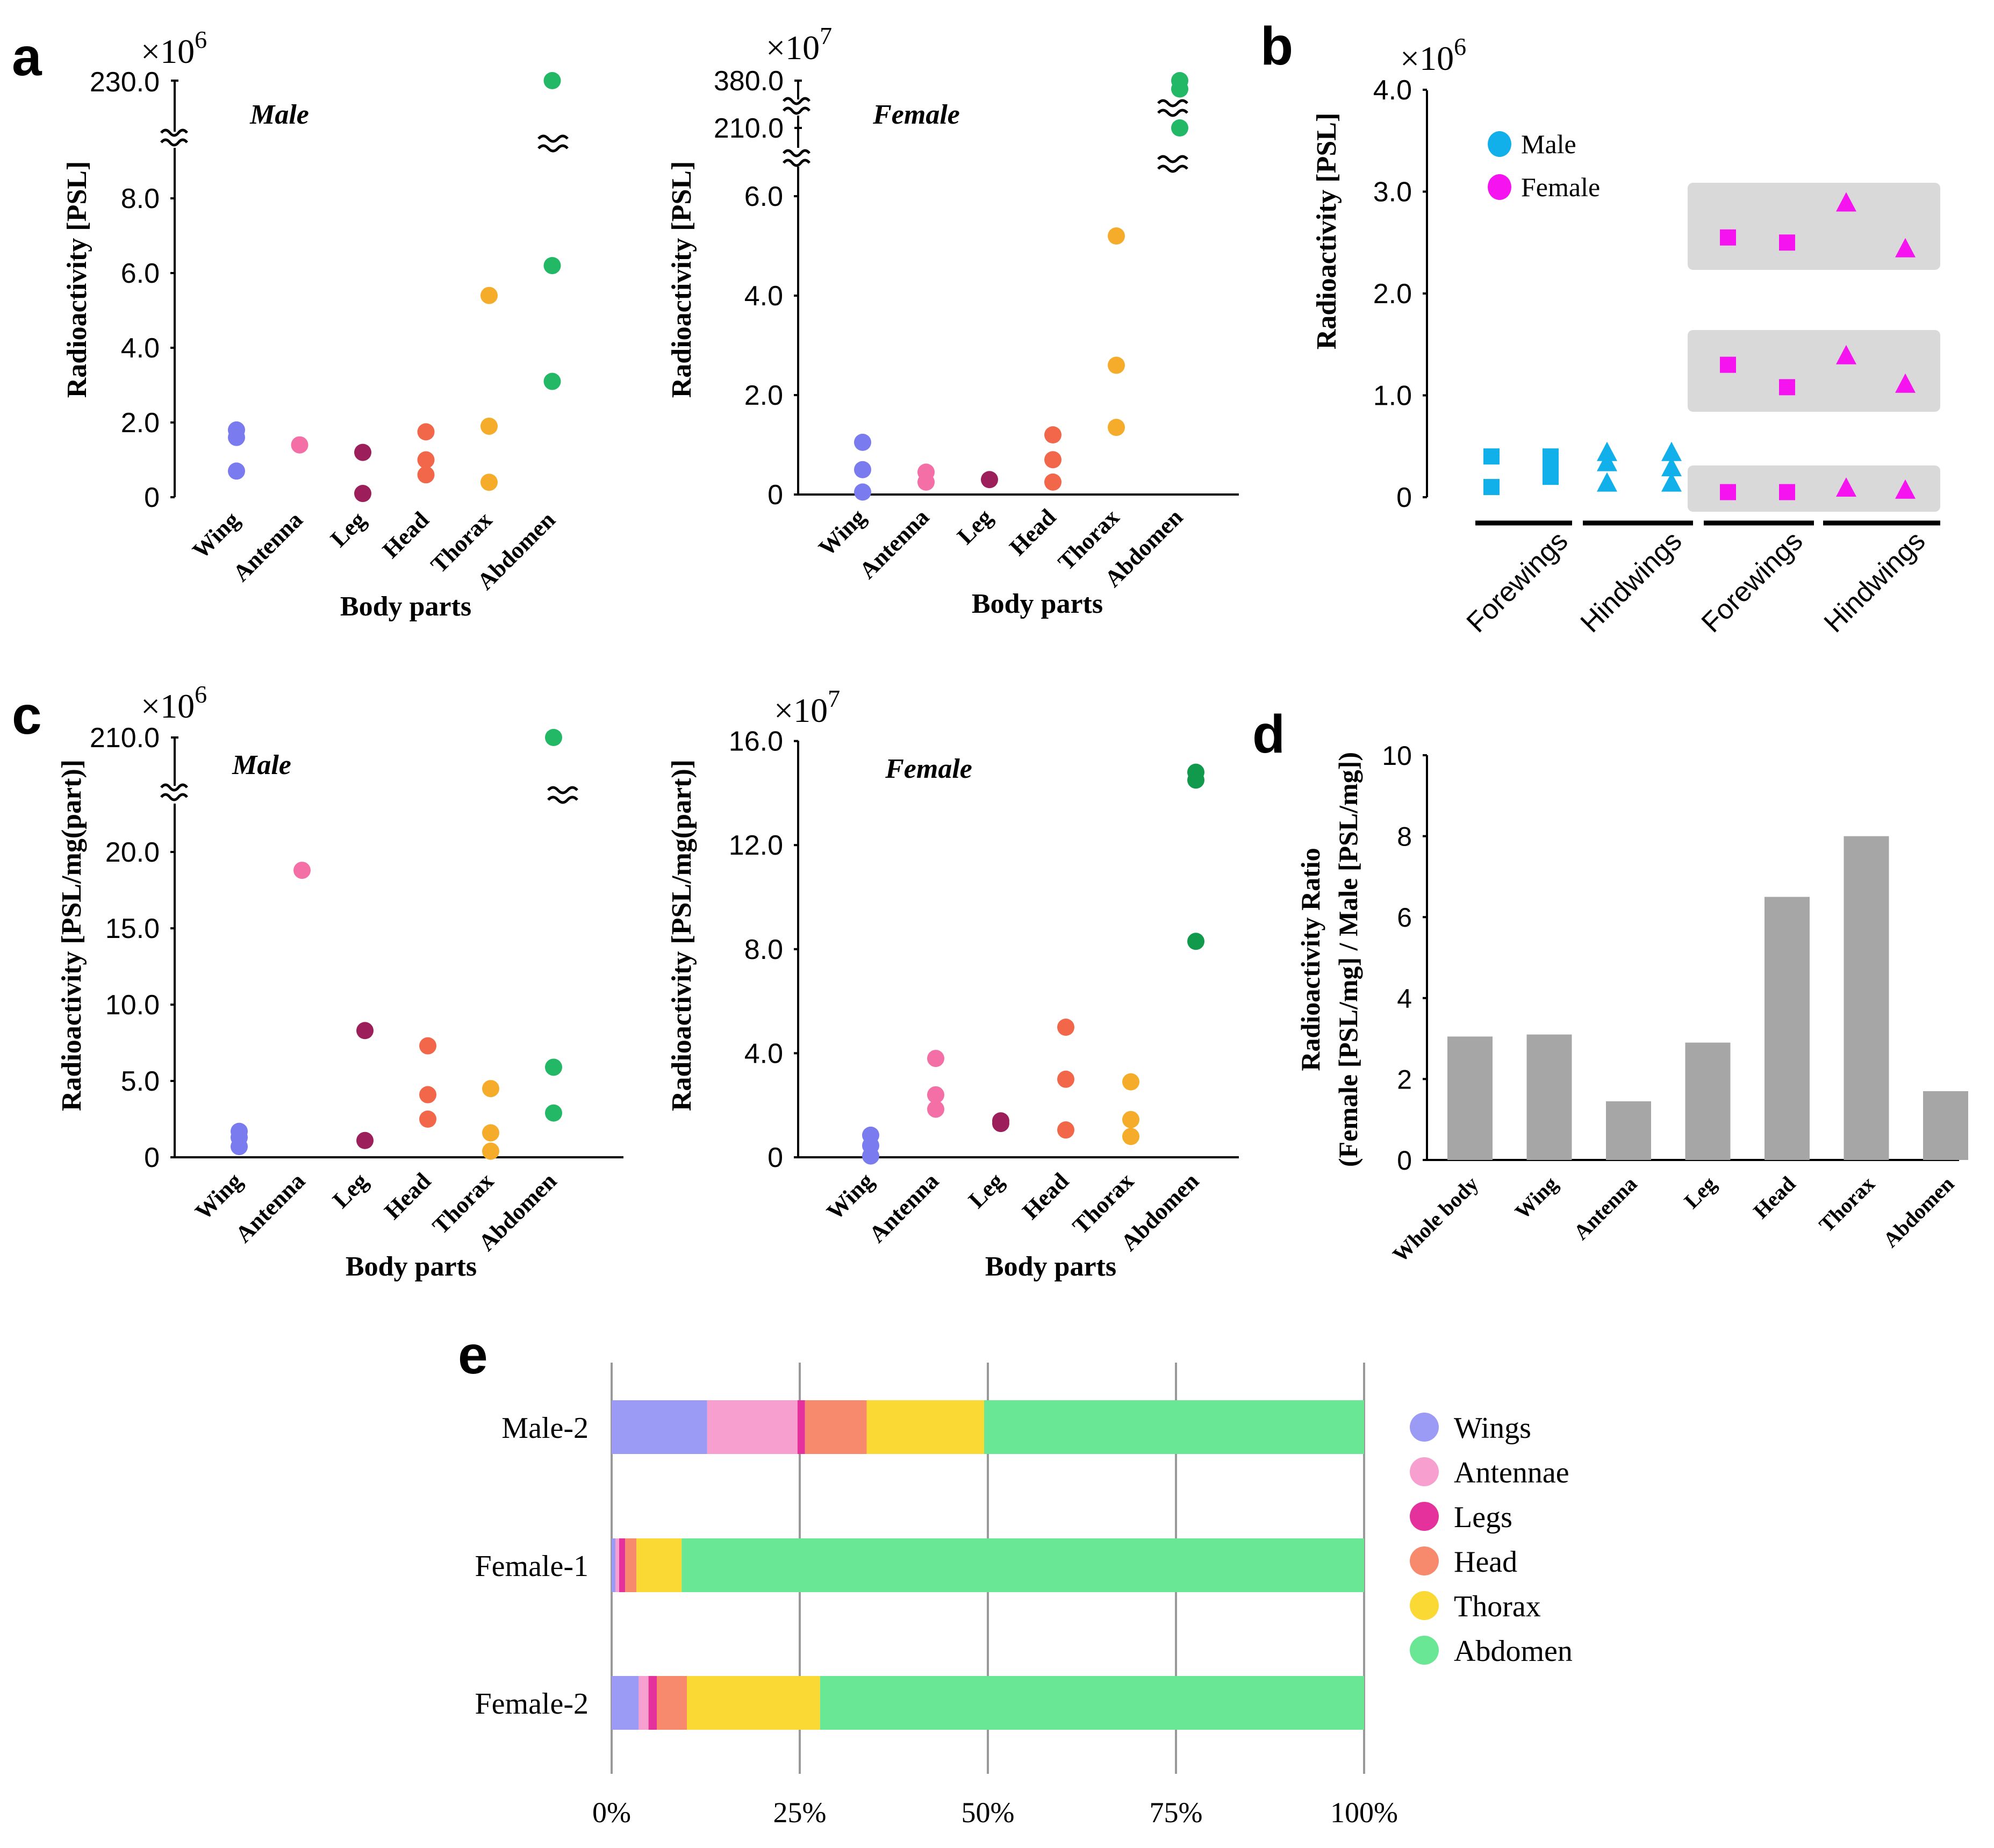 The image size is (1994, 1848). I want to click on a-male-point-head, so click(426, 432).